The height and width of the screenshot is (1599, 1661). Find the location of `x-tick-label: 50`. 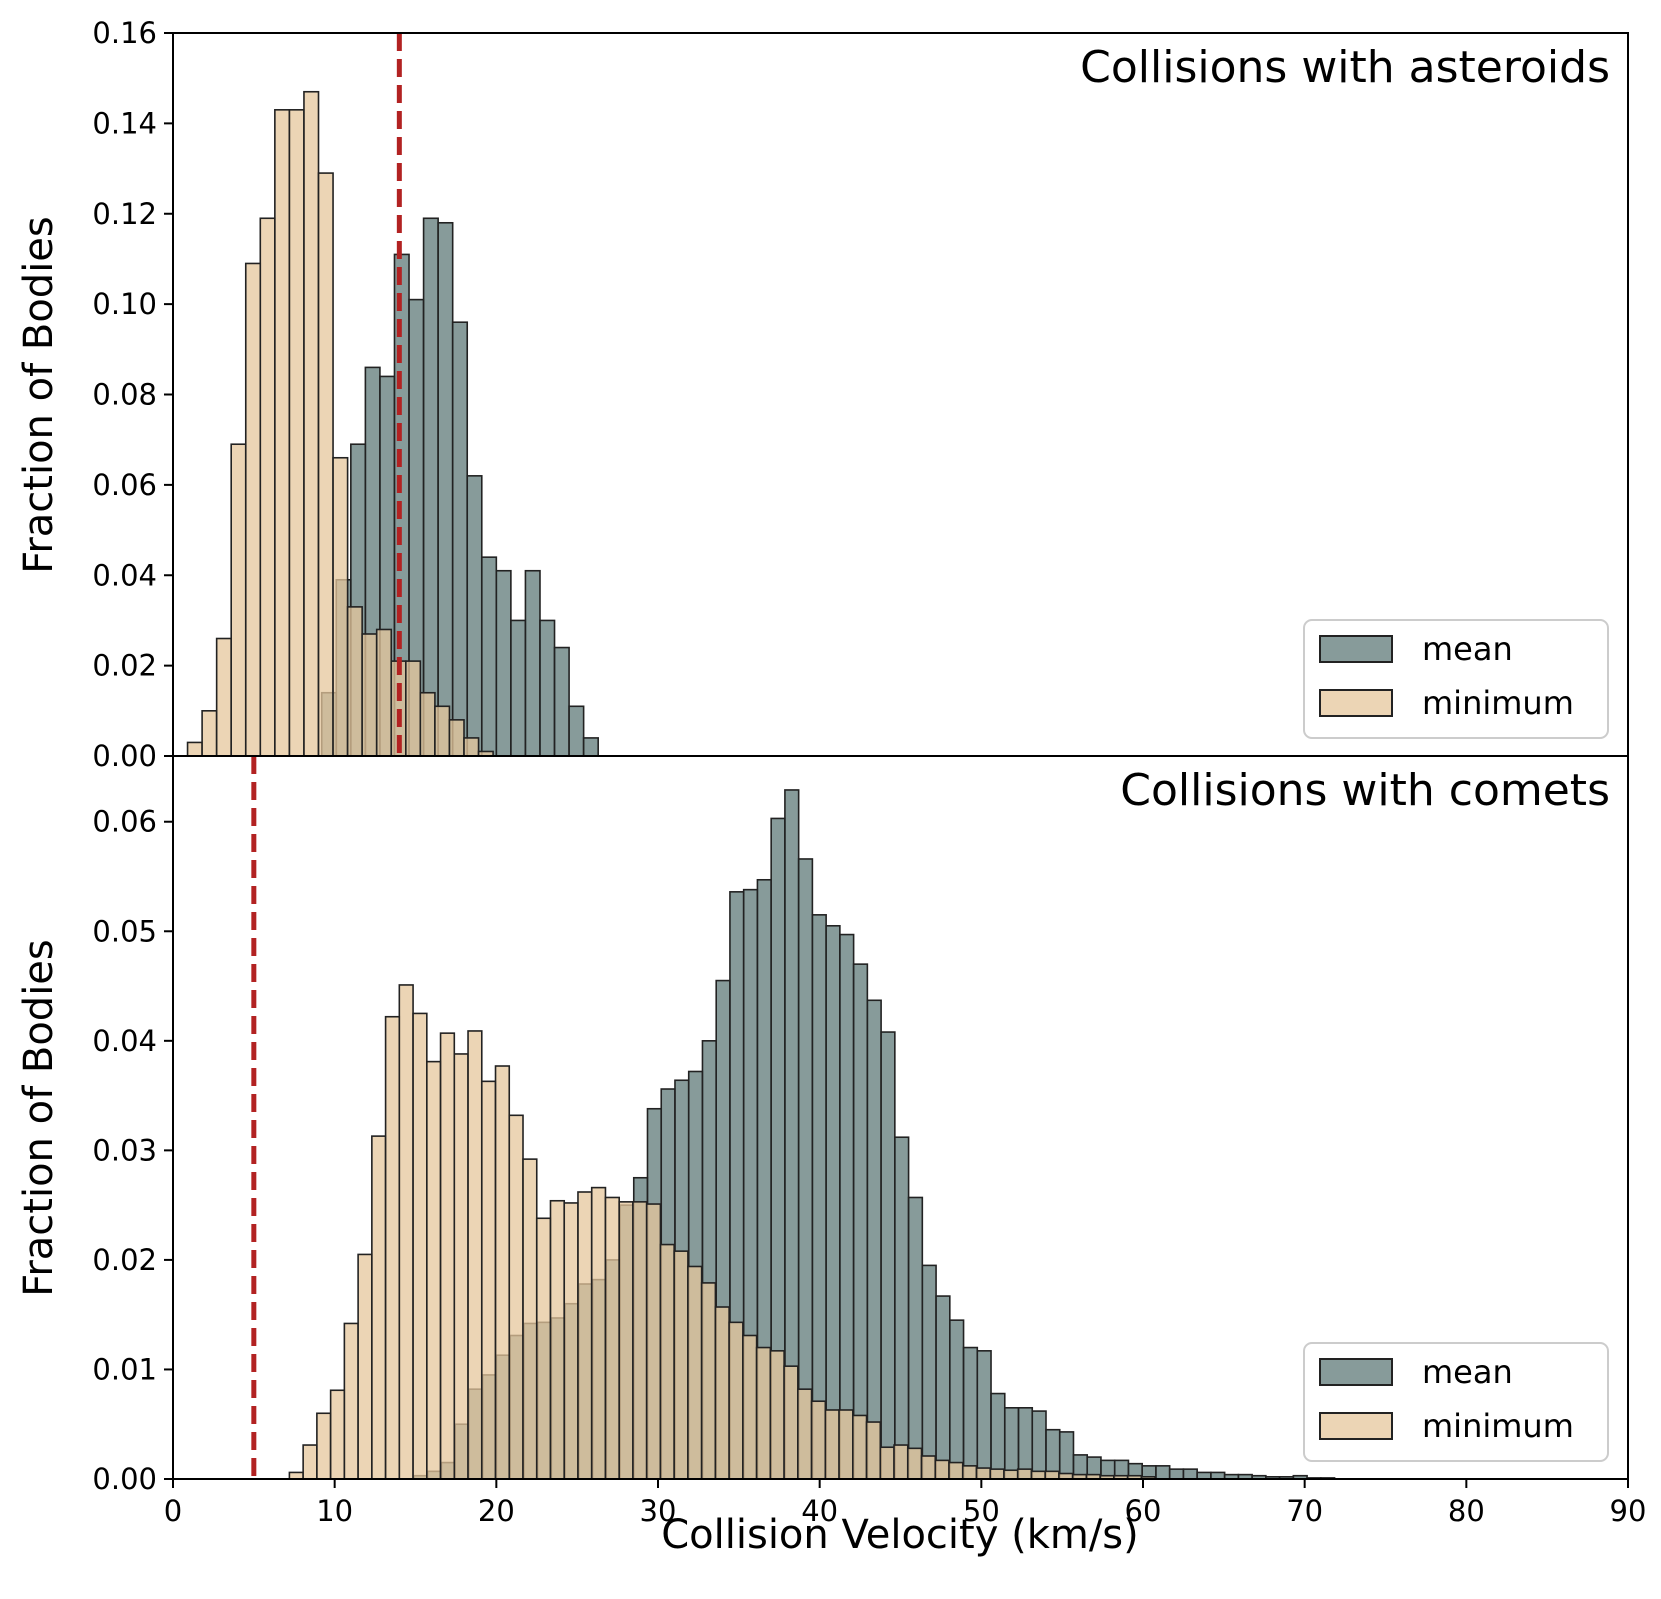

x-tick-label: 50 is located at coordinates (981, 1511).